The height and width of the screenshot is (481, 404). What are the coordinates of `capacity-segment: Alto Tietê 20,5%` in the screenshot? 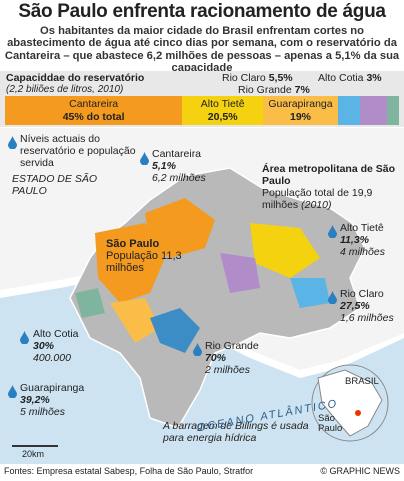 It's located at (223, 110).